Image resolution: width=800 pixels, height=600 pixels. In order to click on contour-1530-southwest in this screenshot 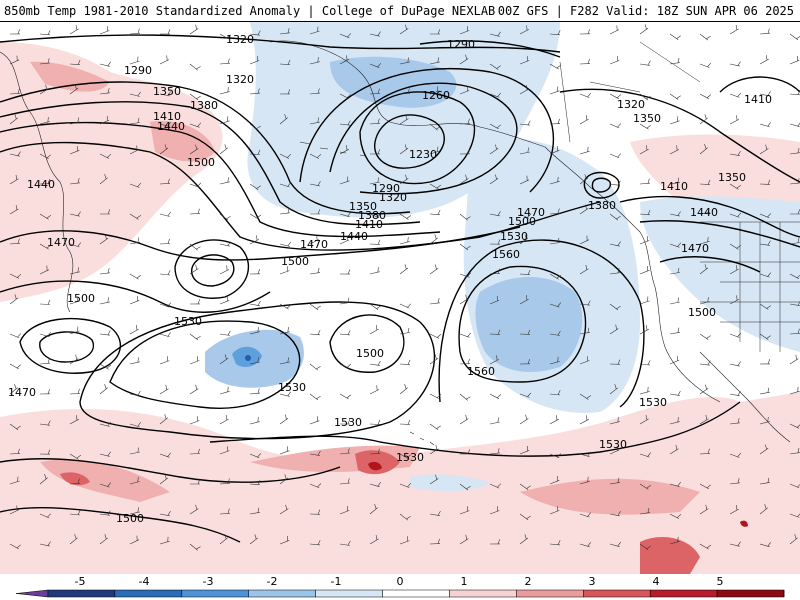, I will do `click(170, 470)`.